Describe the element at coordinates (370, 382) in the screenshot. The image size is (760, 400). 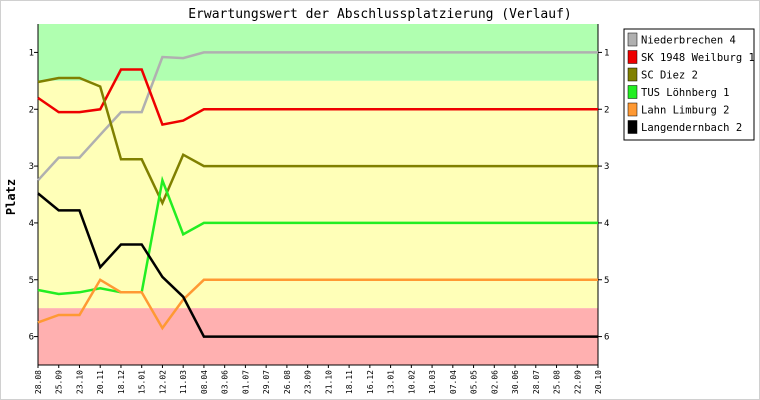
I see `x-tick-label: 16.12` at that location.